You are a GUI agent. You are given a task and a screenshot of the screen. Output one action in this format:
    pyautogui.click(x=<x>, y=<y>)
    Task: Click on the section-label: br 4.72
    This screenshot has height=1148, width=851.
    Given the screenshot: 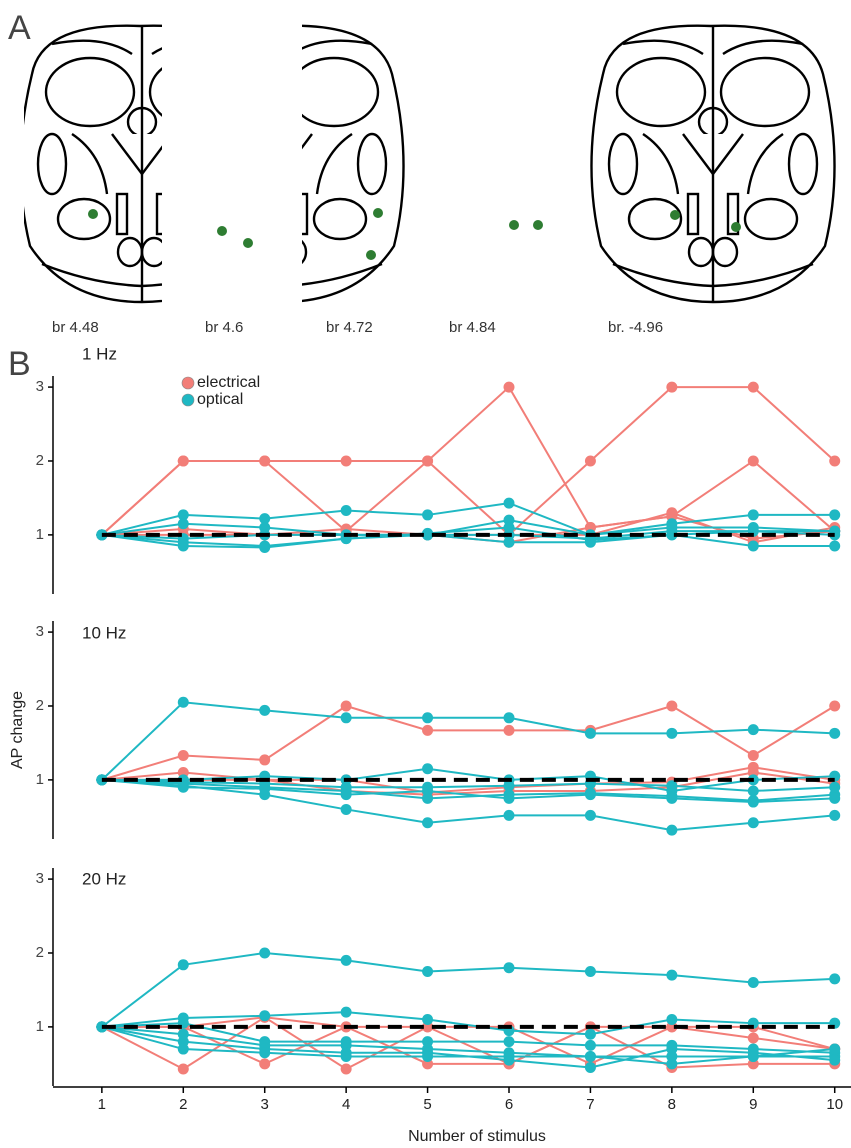 What is the action you would take?
    pyautogui.click(x=349, y=327)
    